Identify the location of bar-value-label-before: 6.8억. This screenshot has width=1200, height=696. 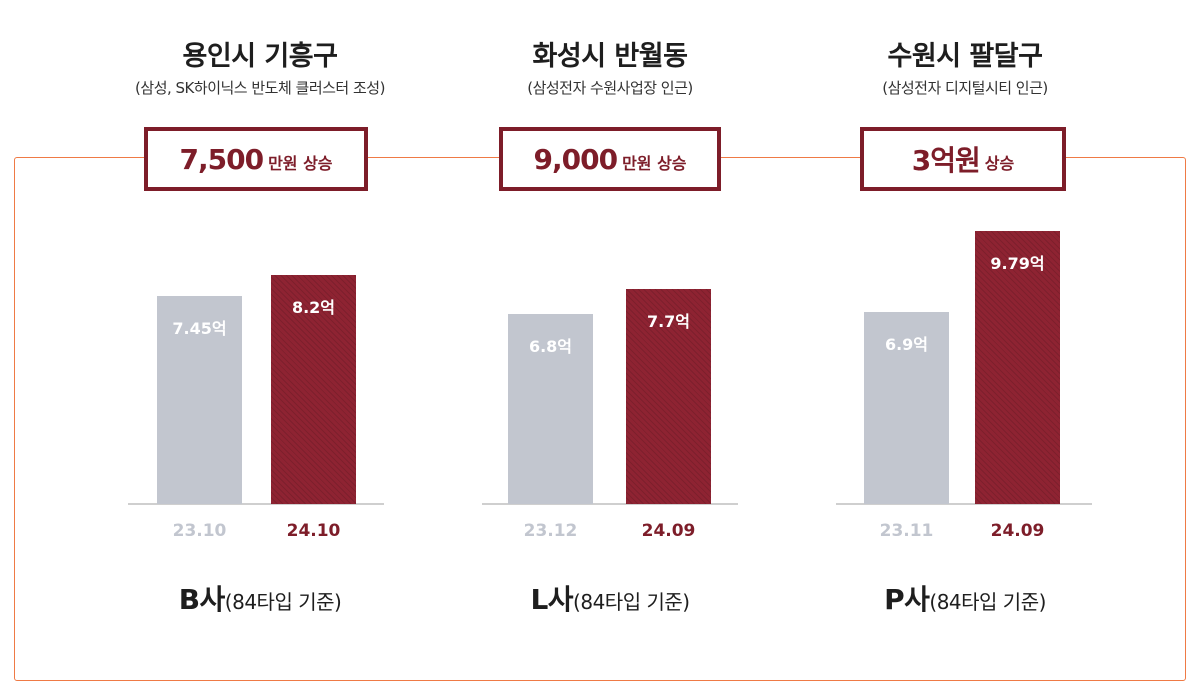
(550, 346).